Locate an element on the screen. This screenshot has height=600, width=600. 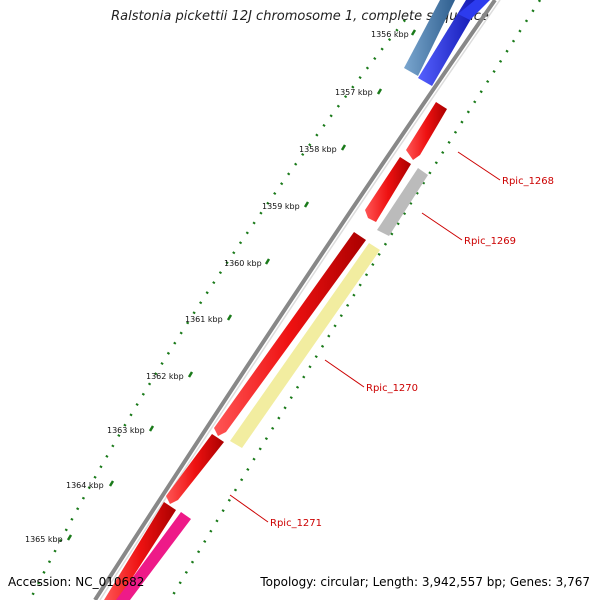
feature-steelblue is located at coordinates (429, 38).